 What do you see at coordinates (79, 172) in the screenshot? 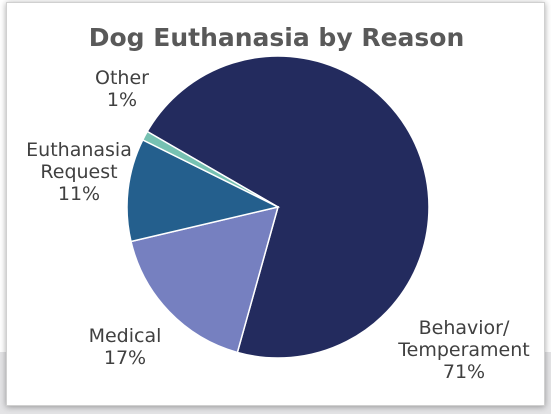
I see `data-label-euthanasia-request: Euthanasia Request 11%` at bounding box center [79, 172].